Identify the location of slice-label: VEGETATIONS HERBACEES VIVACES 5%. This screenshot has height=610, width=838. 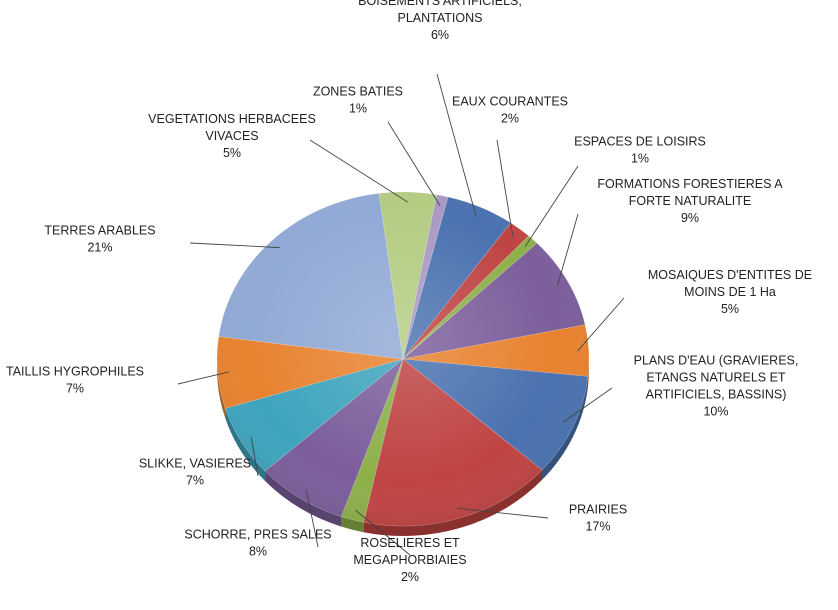
(232, 136).